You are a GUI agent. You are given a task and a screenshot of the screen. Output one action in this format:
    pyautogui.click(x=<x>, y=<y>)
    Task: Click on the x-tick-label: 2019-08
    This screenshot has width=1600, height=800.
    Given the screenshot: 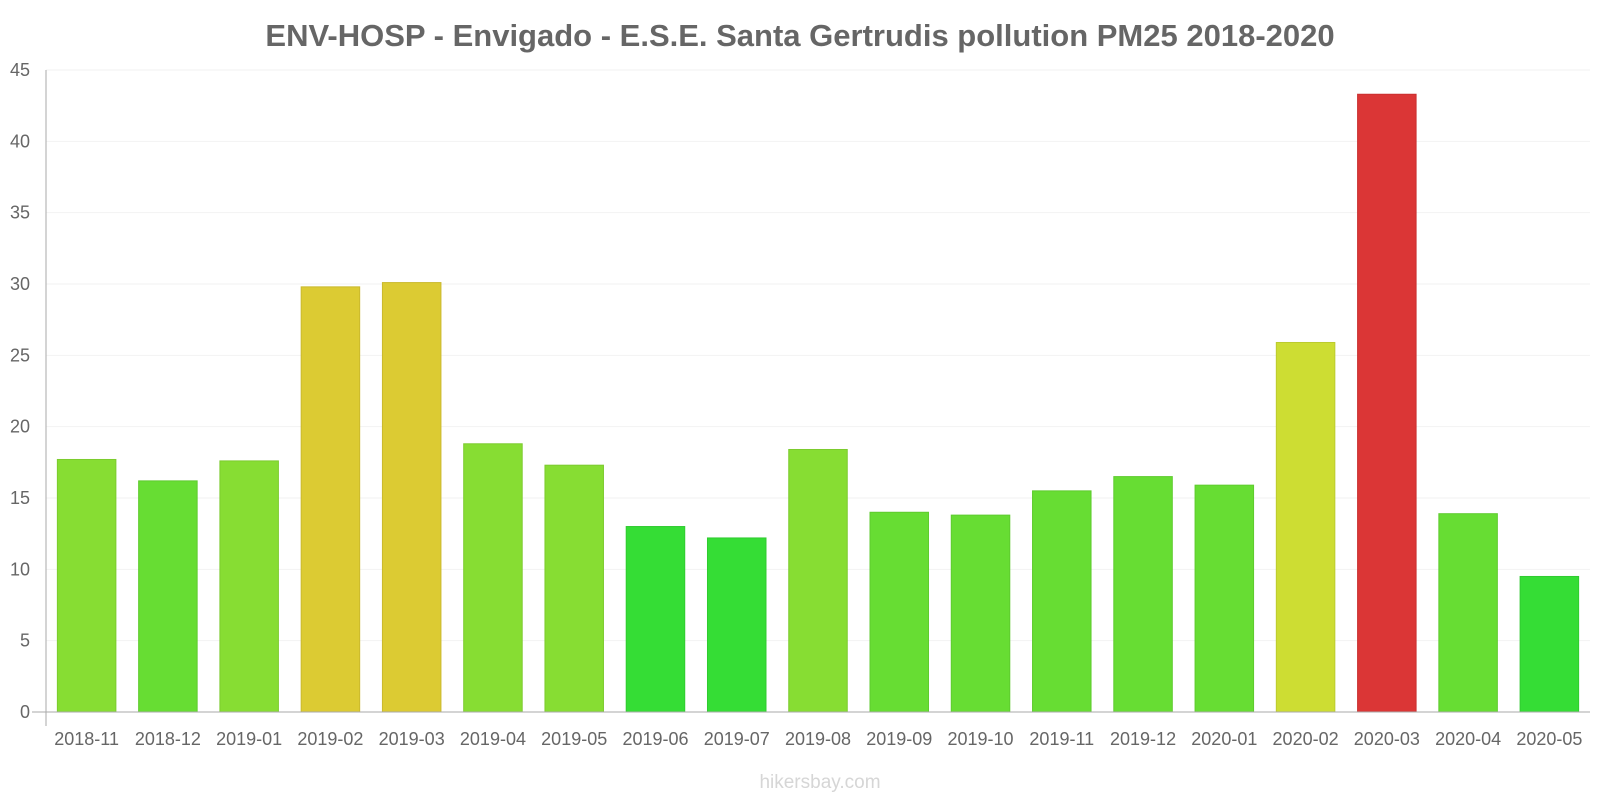 What is the action you would take?
    pyautogui.click(x=818, y=739)
    